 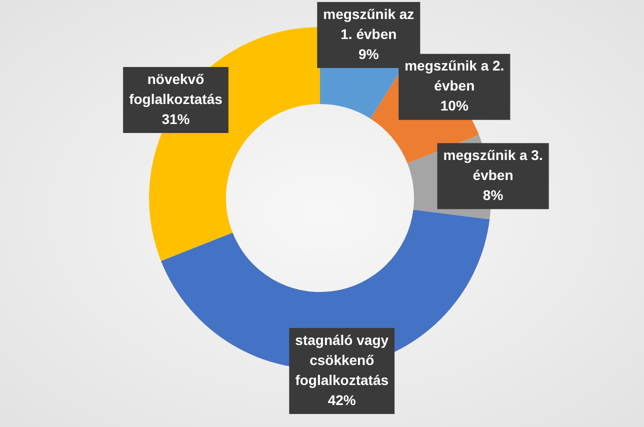 I want to click on data-label: 9%, so click(x=369, y=54).